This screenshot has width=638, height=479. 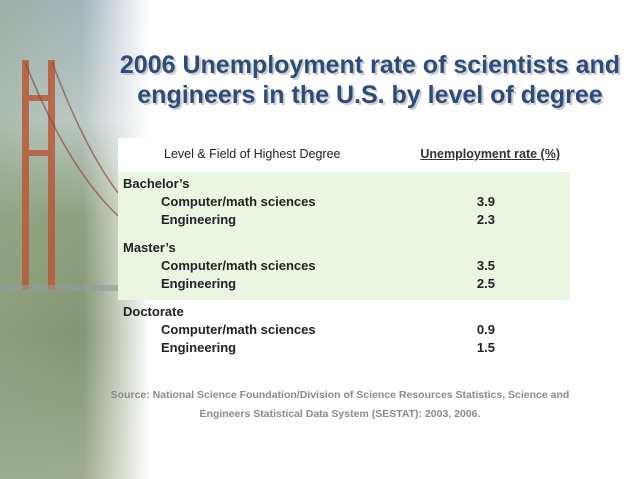 I want to click on rate-value: 2.5, so click(x=485, y=283).